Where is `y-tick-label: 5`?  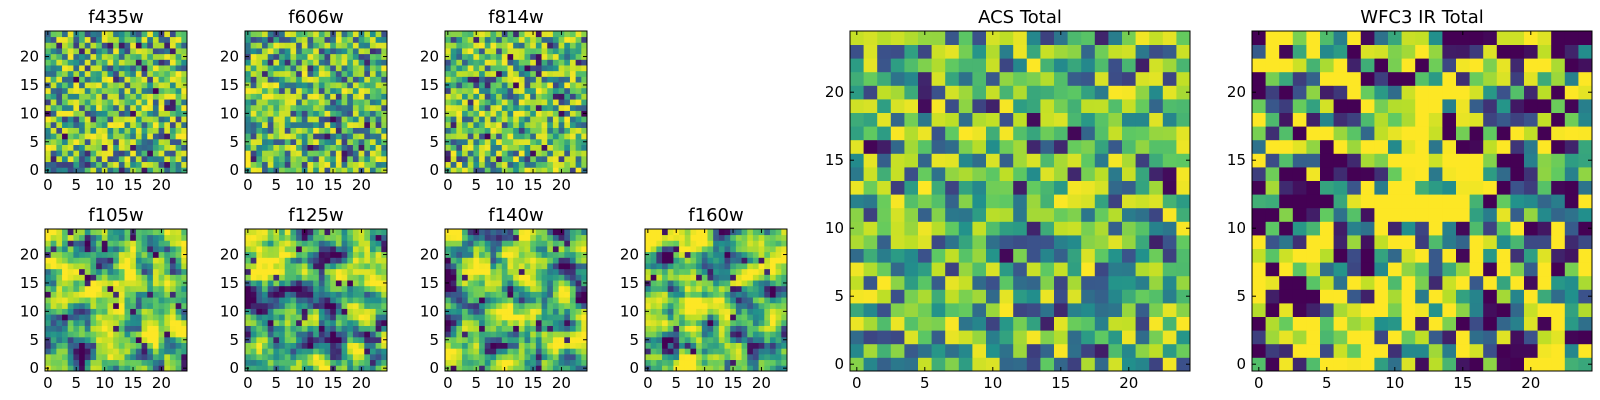
y-tick-label: 5 is located at coordinates (234, 142).